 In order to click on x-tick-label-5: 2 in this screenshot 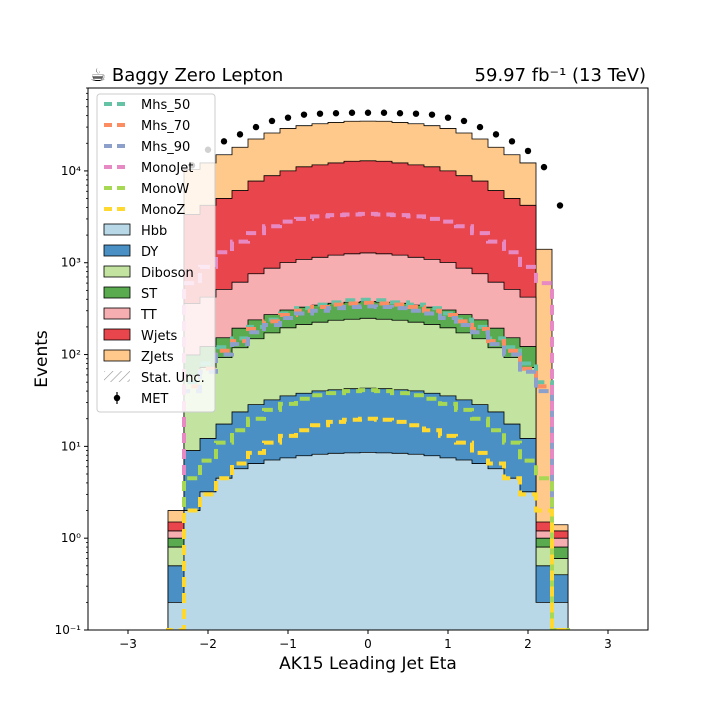, I will do `click(528, 644)`.